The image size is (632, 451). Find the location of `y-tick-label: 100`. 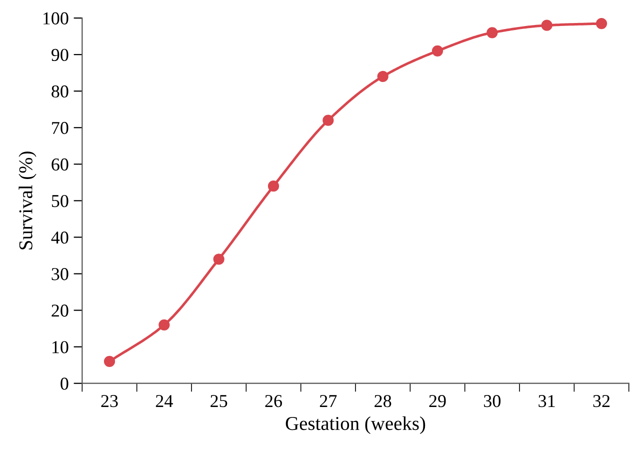

y-tick-label: 100 is located at coordinates (55, 18).